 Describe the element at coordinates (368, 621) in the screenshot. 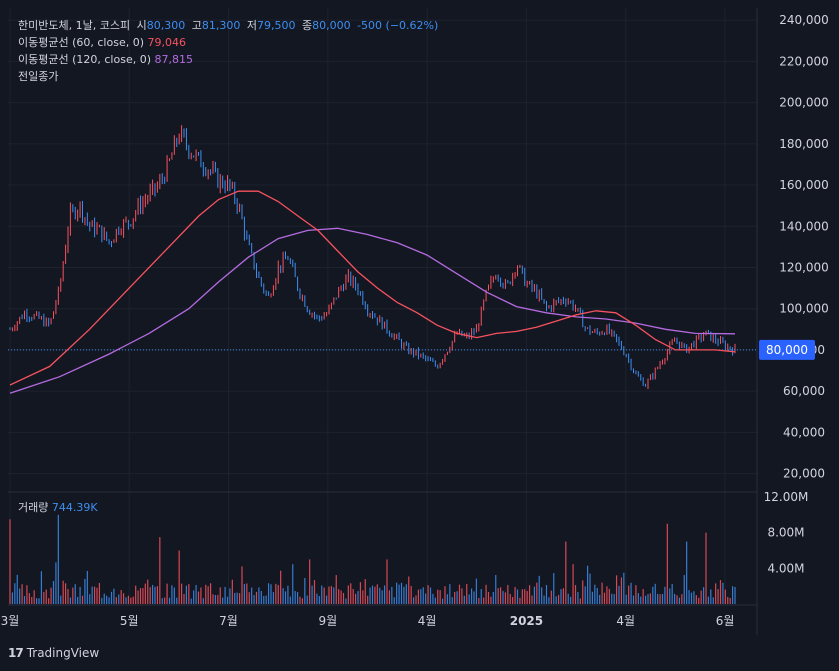

I see `time-axis: 3월 5월 7월 9월 4월 2025 4월 6월` at that location.